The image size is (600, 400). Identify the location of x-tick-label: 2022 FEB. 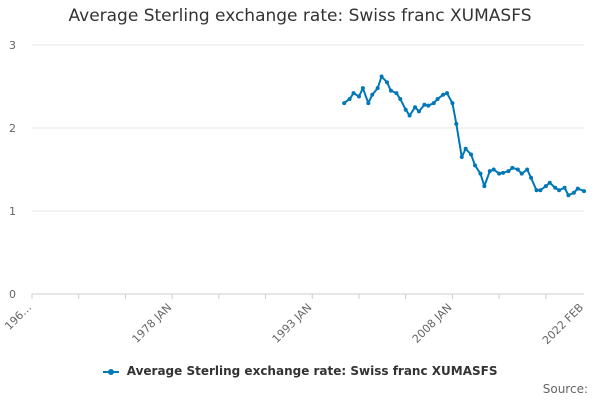
(563, 324).